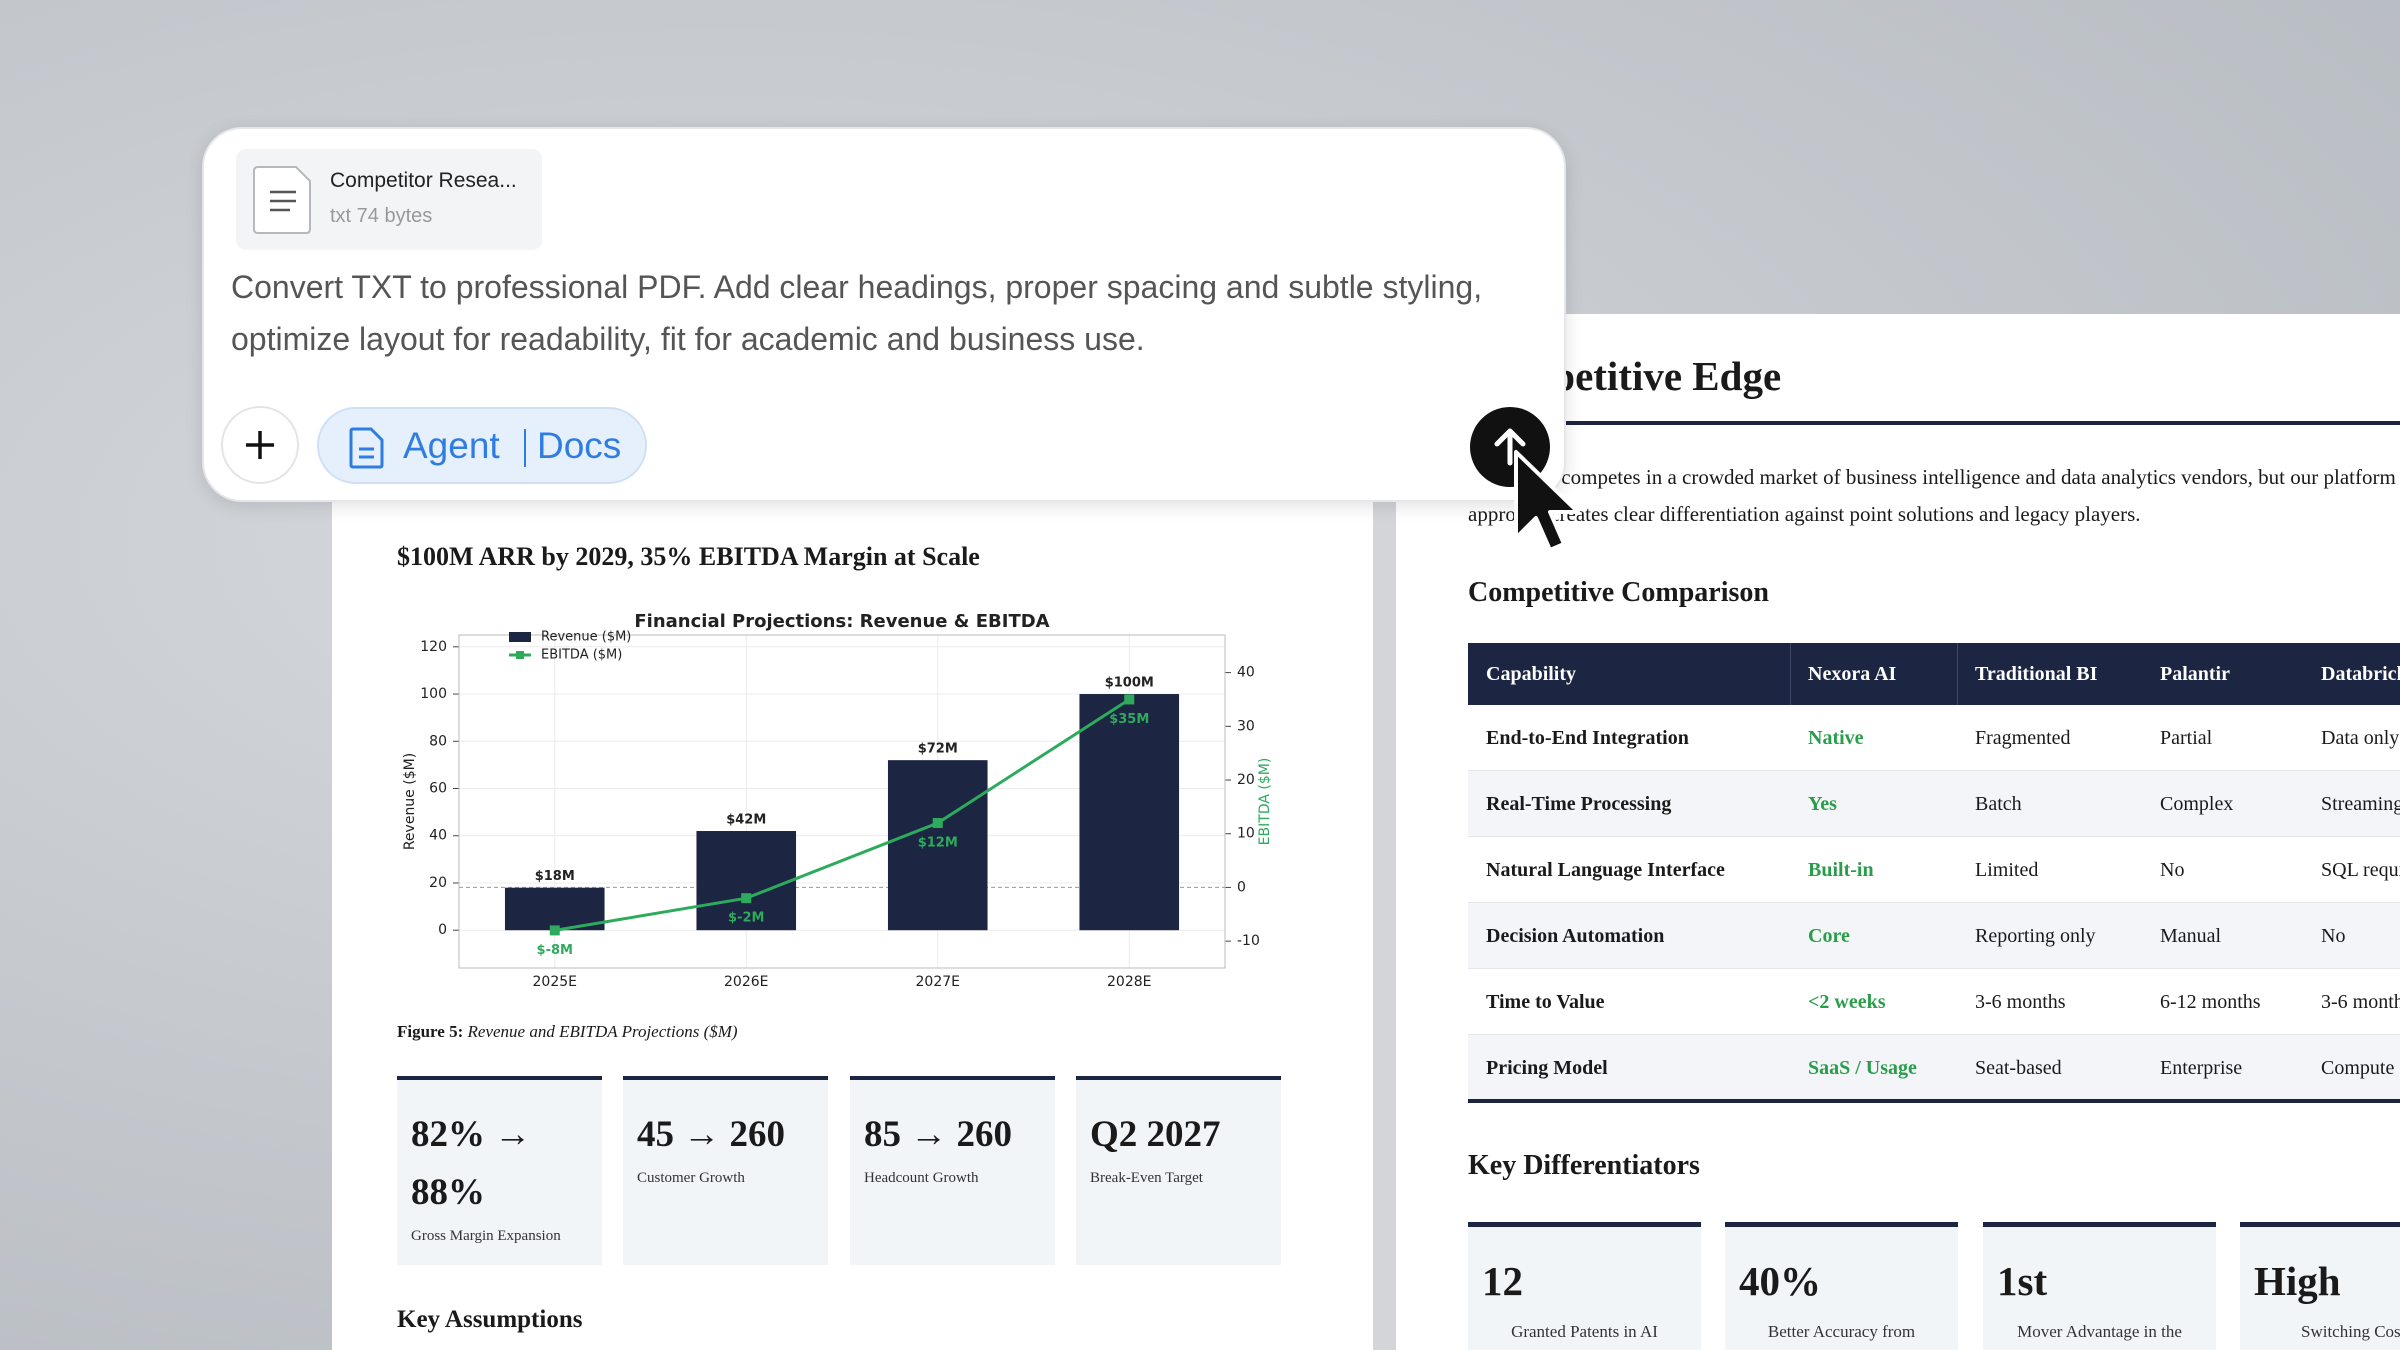 The width and height of the screenshot is (2400, 1350). Describe the element at coordinates (1248, 941) in the screenshot. I see `y2-tick-label: -10` at that location.